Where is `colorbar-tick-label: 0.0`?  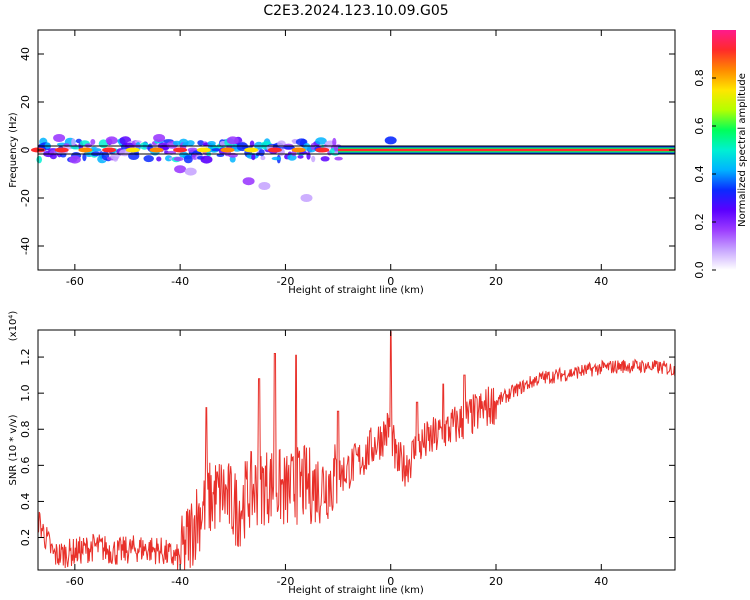
colorbar-tick-label: 0.0 is located at coordinates (699, 270).